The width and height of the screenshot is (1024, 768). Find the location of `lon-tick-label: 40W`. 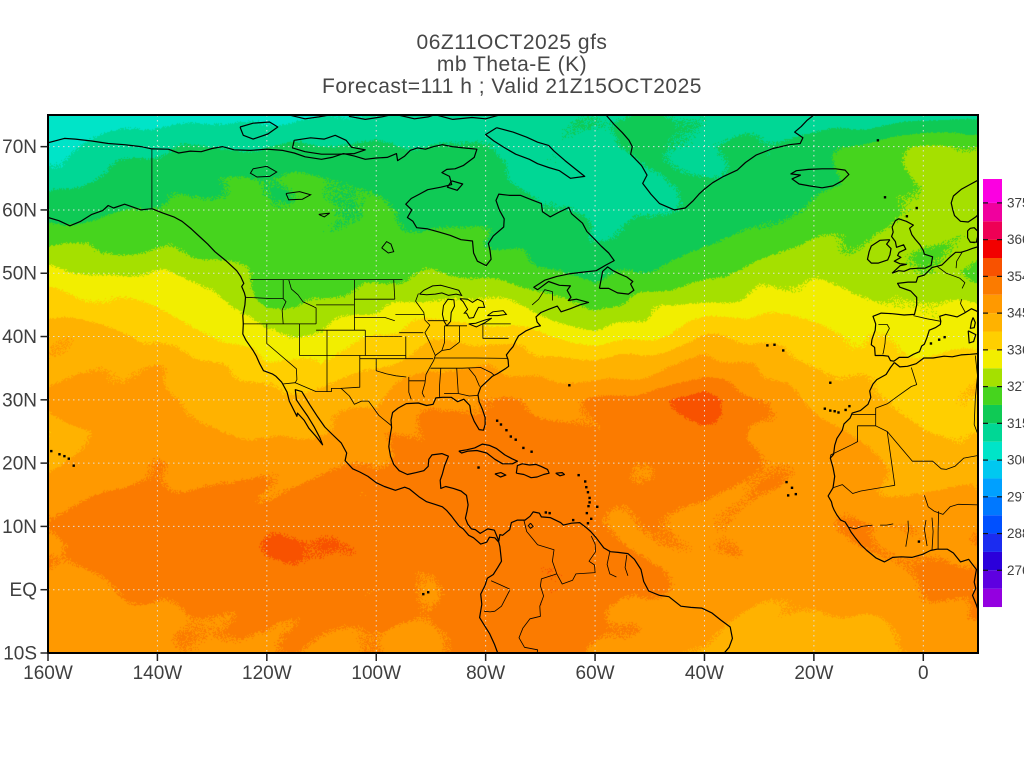

lon-tick-label: 40W is located at coordinates (704, 673).